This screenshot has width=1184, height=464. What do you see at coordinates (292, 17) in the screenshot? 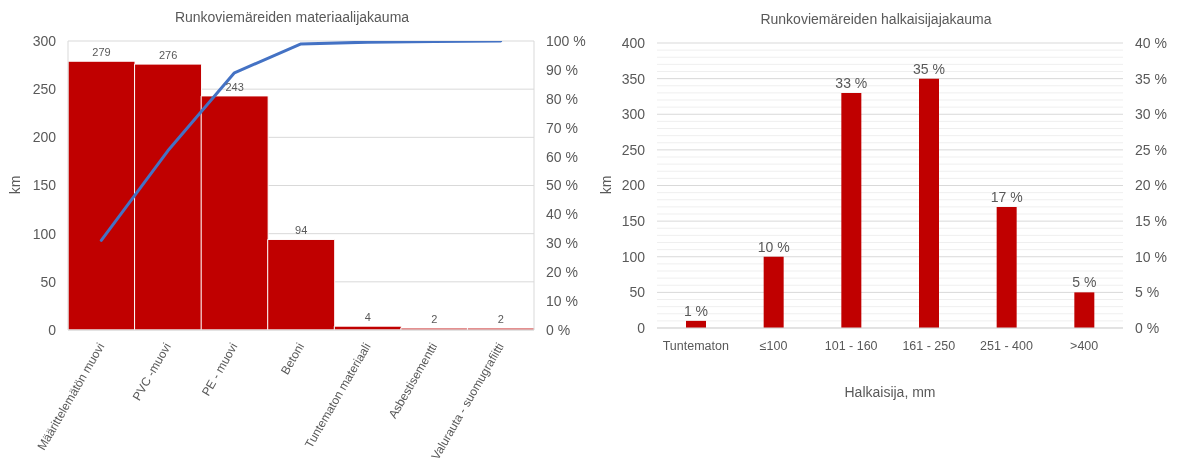
I see `chart-title: Runkoviemäreiden materiaalijakauma` at bounding box center [292, 17].